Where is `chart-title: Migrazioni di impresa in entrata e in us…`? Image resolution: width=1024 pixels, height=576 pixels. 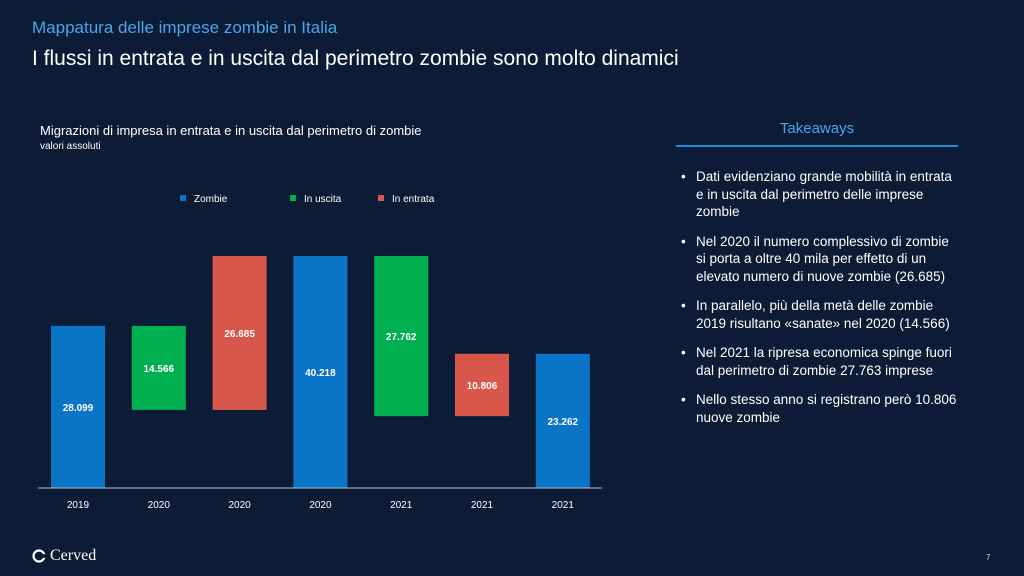
chart-title: Migrazioni di impresa in entrata e in us… is located at coordinates (231, 130).